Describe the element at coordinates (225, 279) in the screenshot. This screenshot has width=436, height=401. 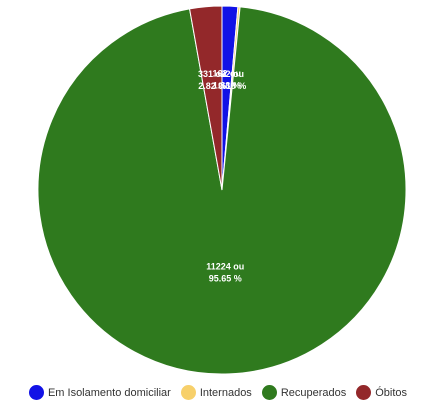
I see `slice-label-percent: 95.65 %` at that location.